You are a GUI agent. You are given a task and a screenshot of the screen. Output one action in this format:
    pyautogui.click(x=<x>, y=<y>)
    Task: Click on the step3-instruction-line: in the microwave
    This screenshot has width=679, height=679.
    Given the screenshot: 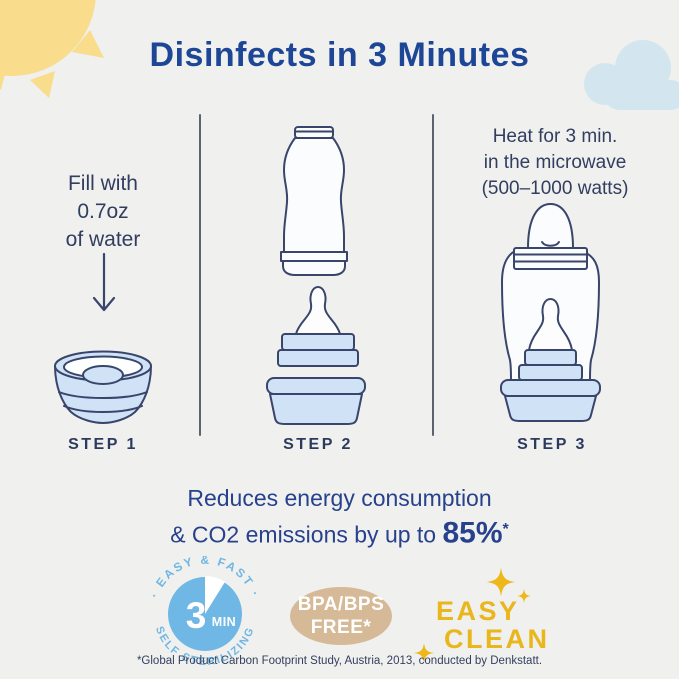 What is the action you would take?
    pyautogui.click(x=555, y=162)
    